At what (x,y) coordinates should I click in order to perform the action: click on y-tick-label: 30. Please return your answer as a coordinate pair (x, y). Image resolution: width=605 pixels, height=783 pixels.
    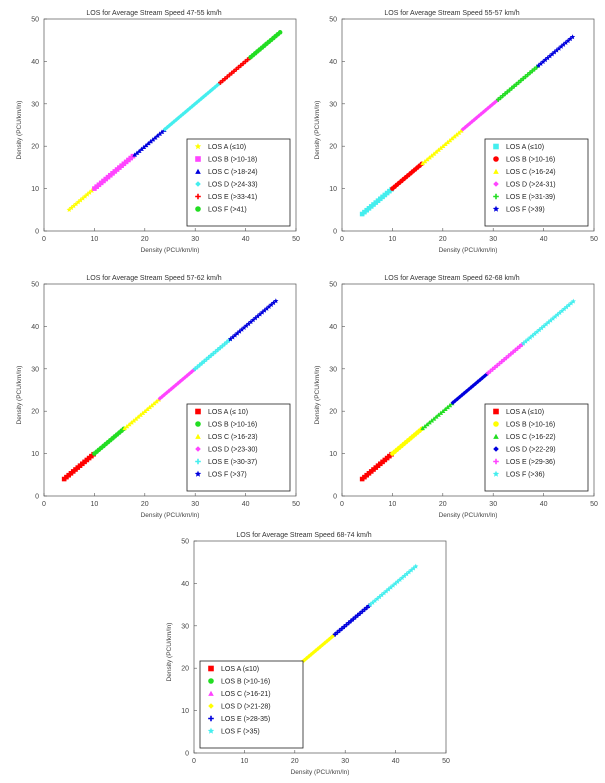
    Looking at the image, I should click on (333, 104).